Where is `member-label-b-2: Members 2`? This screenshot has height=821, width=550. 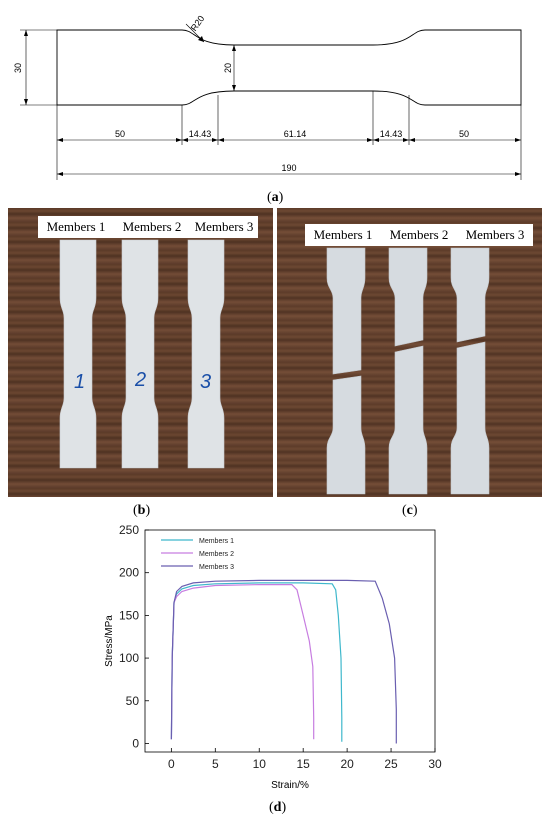
member-label-b-2: Members 2 is located at coordinates (152, 227).